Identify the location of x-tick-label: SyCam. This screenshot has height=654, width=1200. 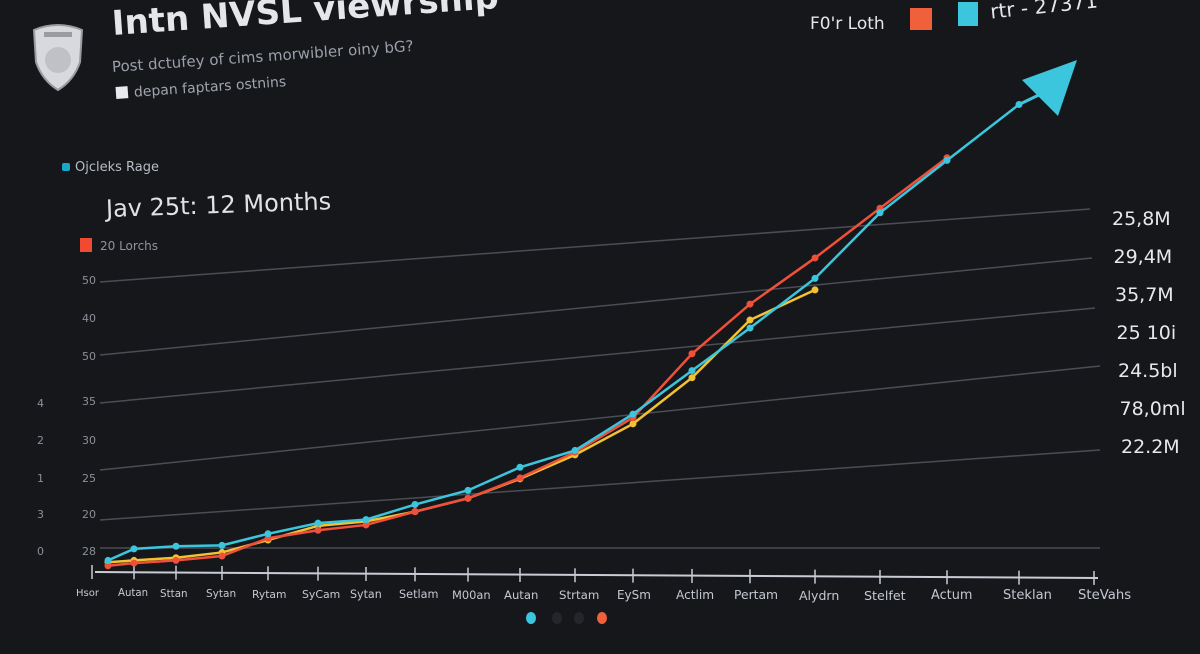
(321, 594).